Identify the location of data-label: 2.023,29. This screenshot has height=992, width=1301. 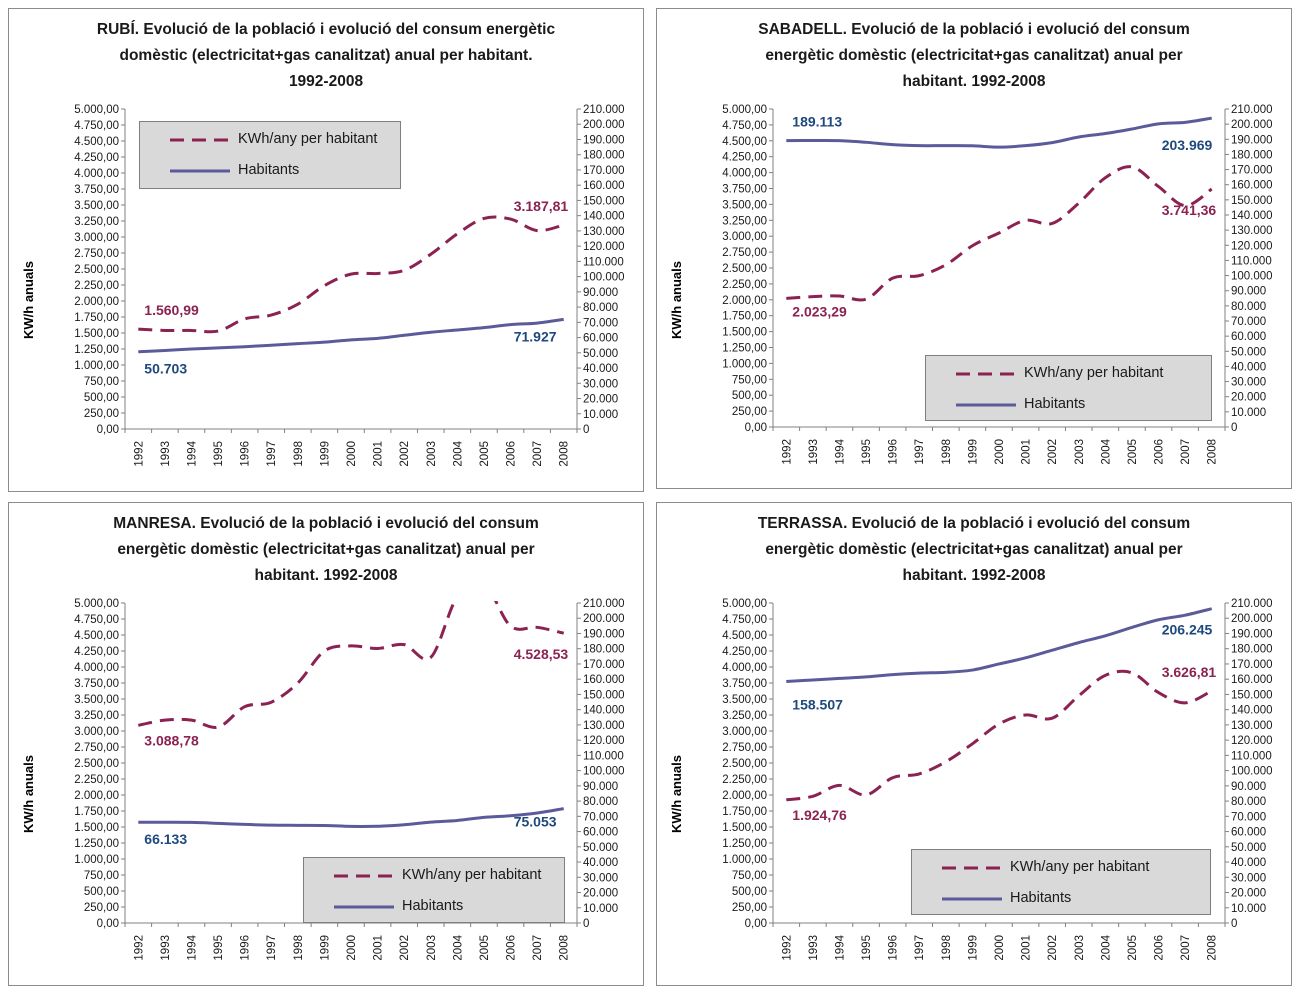
(819, 311).